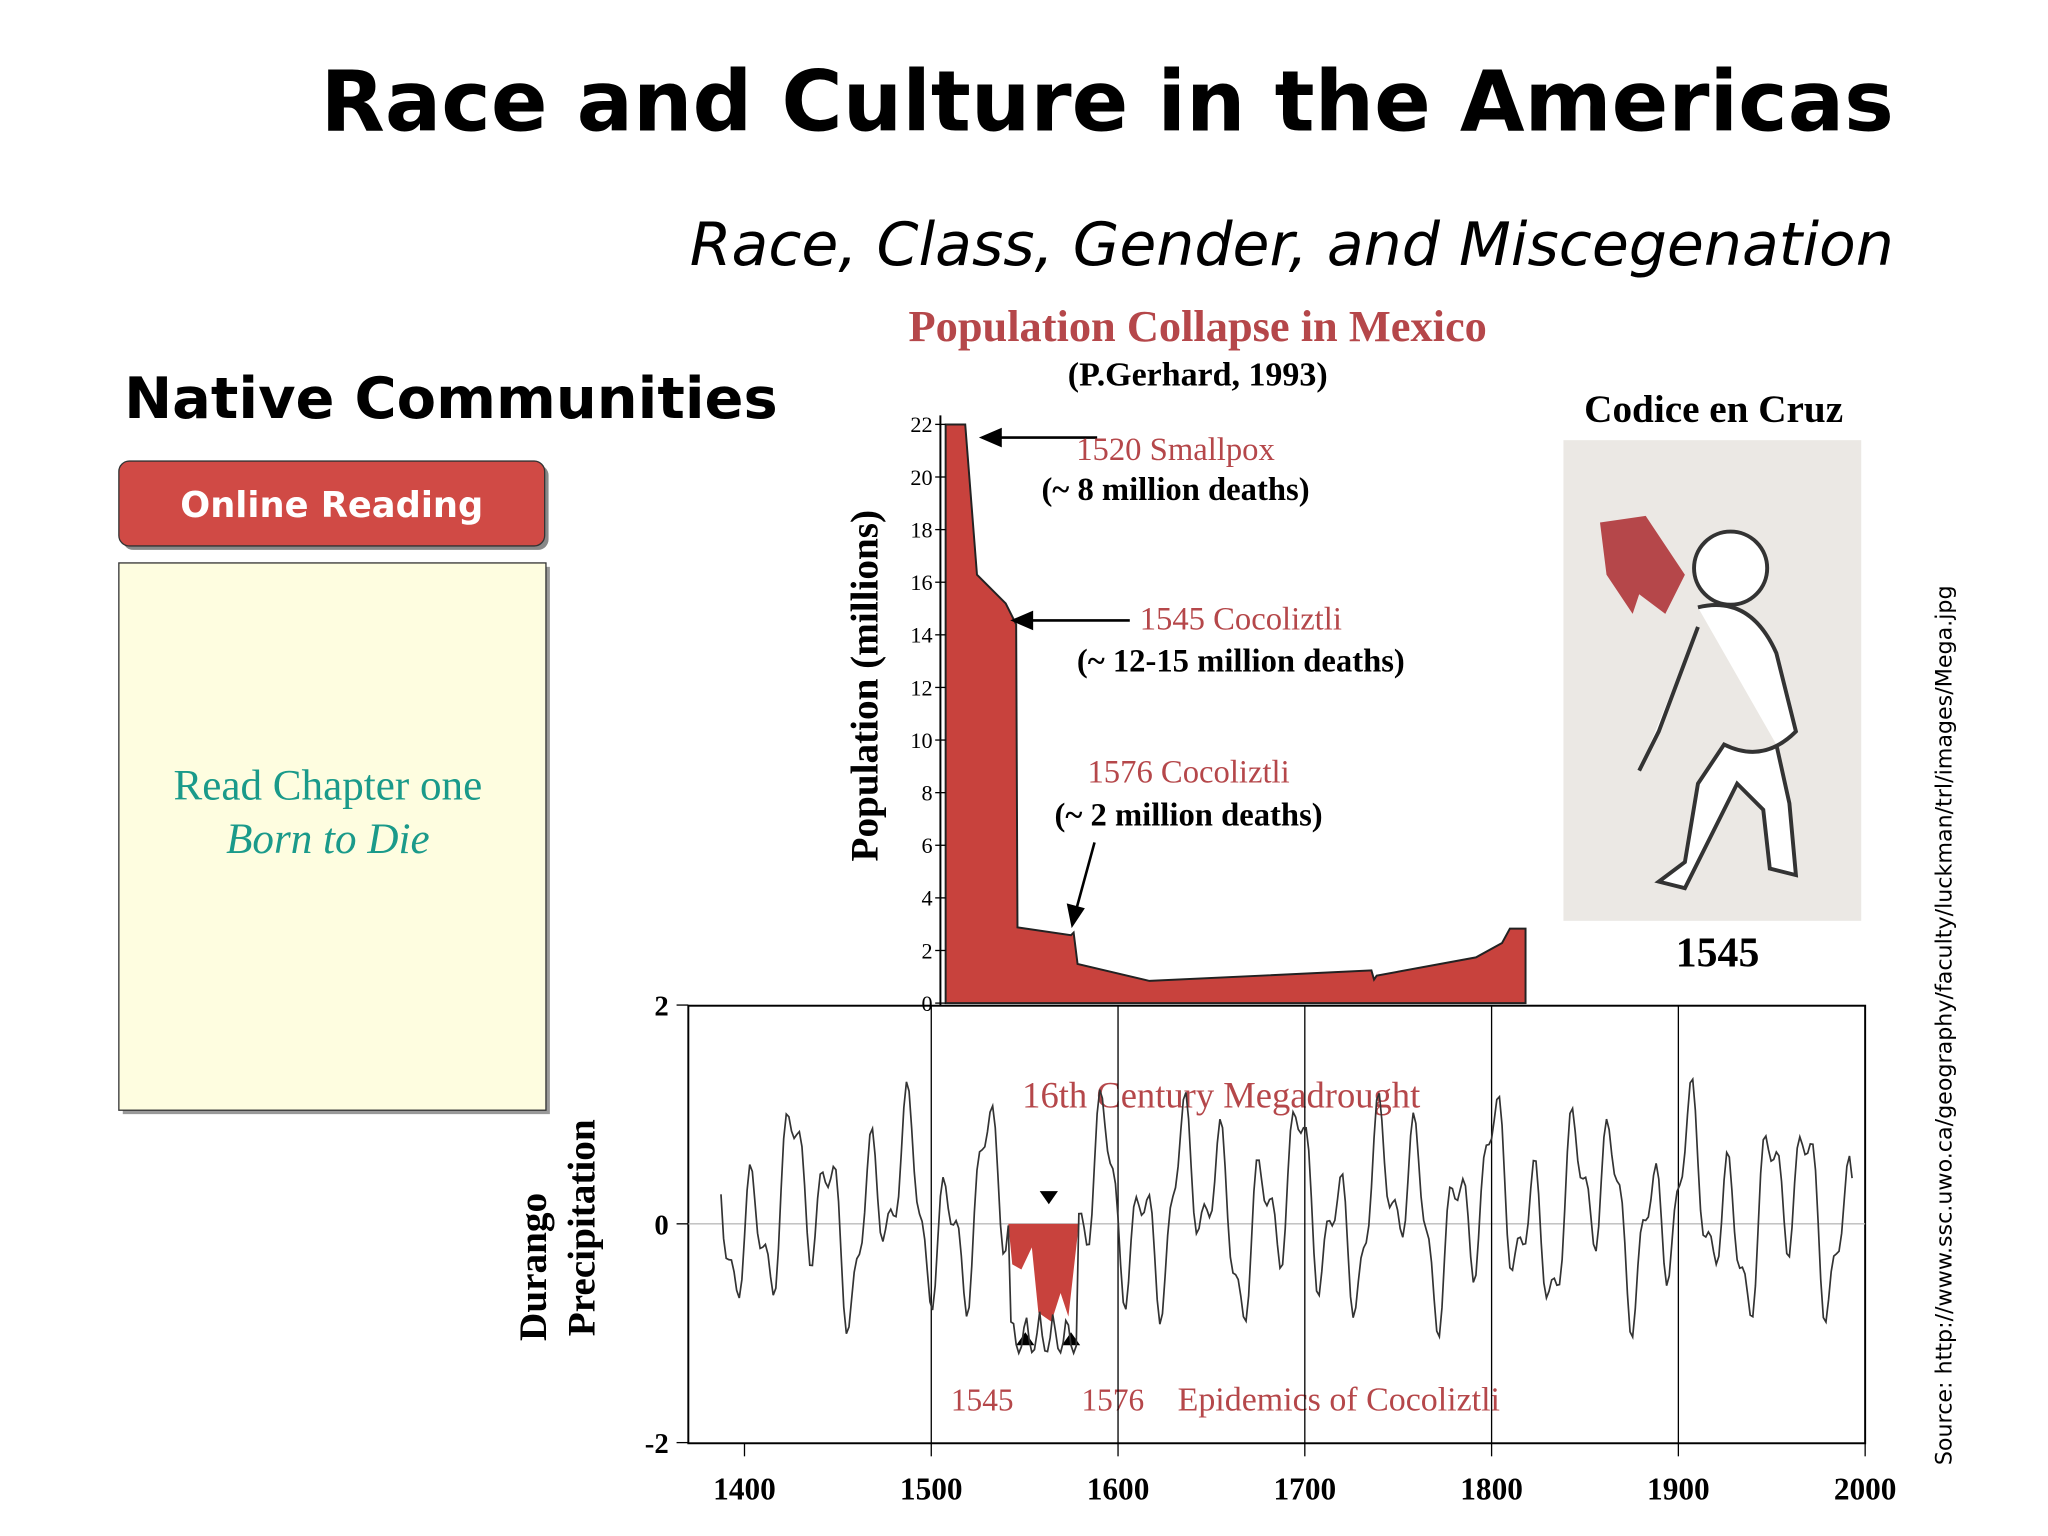 Image resolution: width=2048 pixels, height=1536 pixels. I want to click on epidemic-year: 1576, so click(1112, 1400).